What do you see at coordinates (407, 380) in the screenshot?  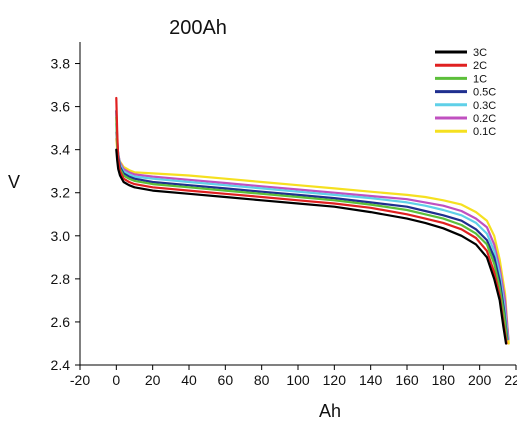 I see `x-tick-label: 160` at bounding box center [407, 380].